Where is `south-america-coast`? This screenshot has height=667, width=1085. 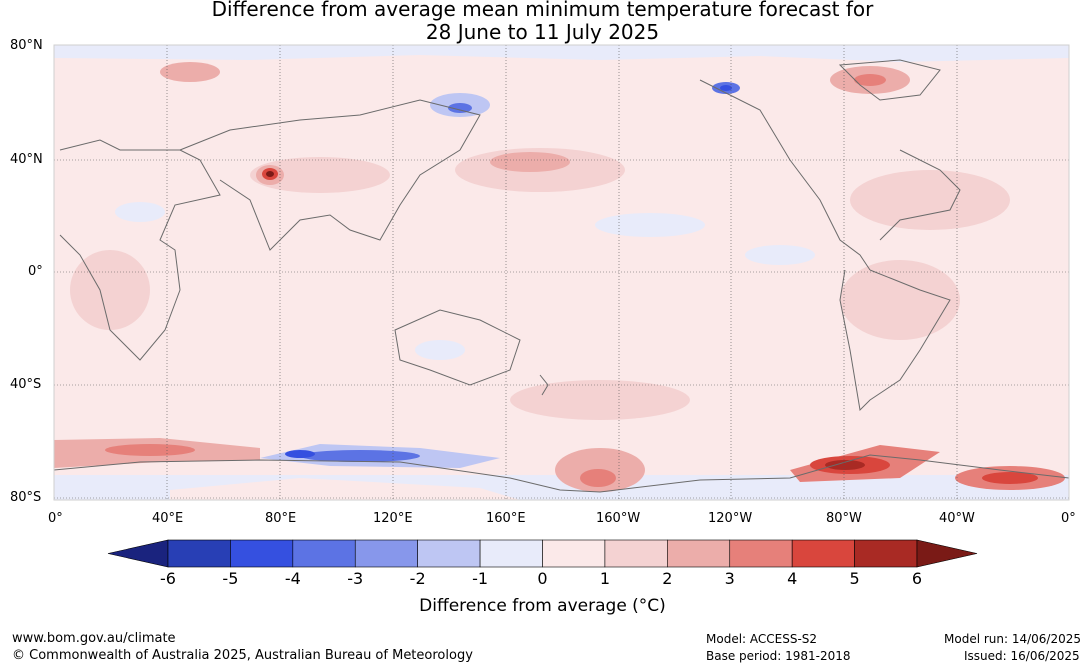 south-america-coast is located at coordinates (895, 340).